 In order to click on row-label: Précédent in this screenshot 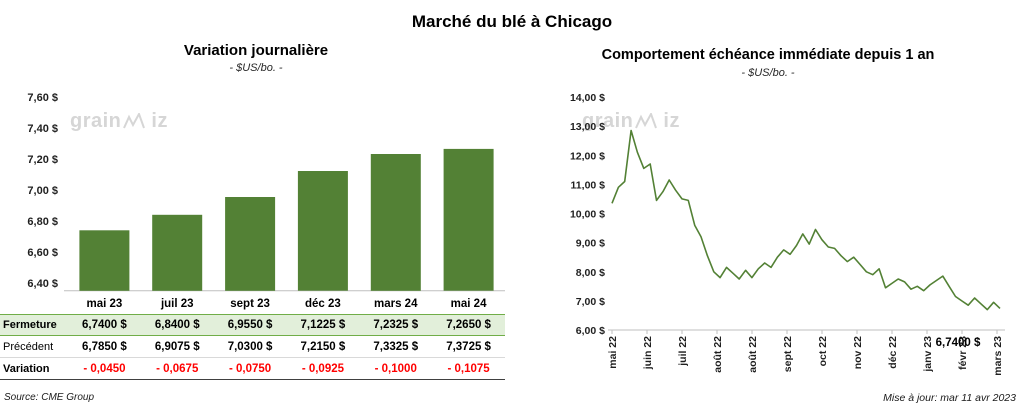, I will do `click(28, 346)`.